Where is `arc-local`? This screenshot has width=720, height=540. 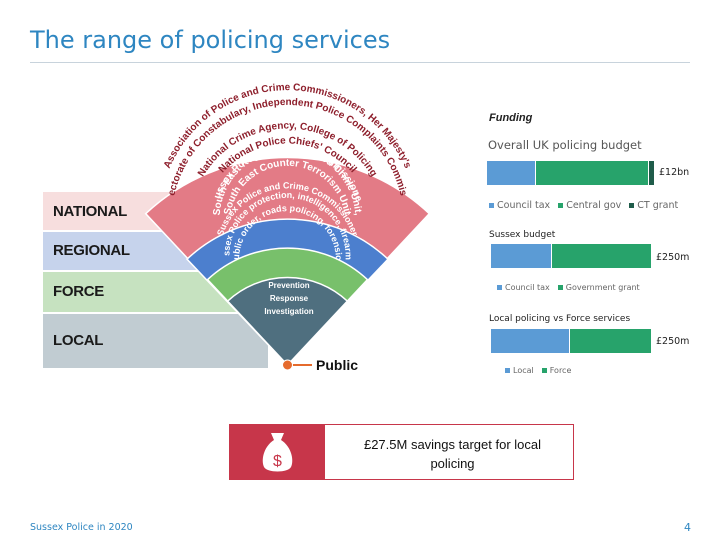
arc-local is located at coordinates (287, 321).